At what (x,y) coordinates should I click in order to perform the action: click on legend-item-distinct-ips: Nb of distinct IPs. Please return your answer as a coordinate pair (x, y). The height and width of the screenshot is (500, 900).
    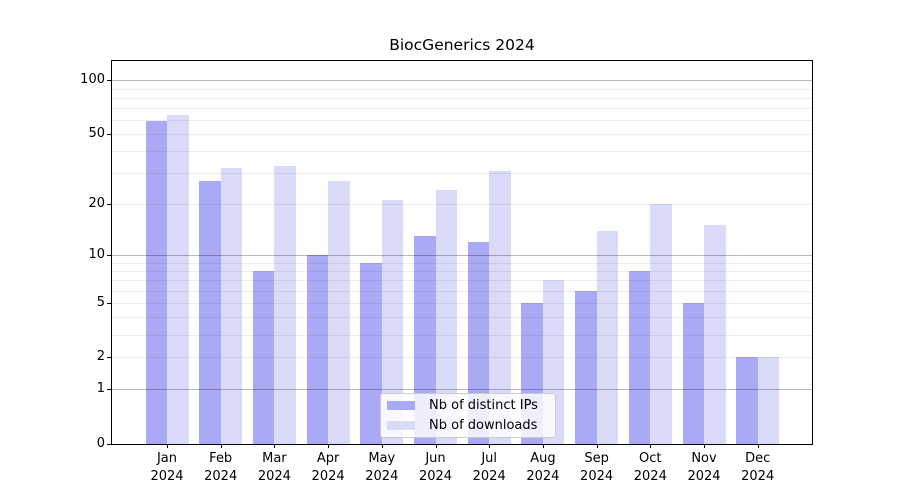
    Looking at the image, I should click on (471, 405).